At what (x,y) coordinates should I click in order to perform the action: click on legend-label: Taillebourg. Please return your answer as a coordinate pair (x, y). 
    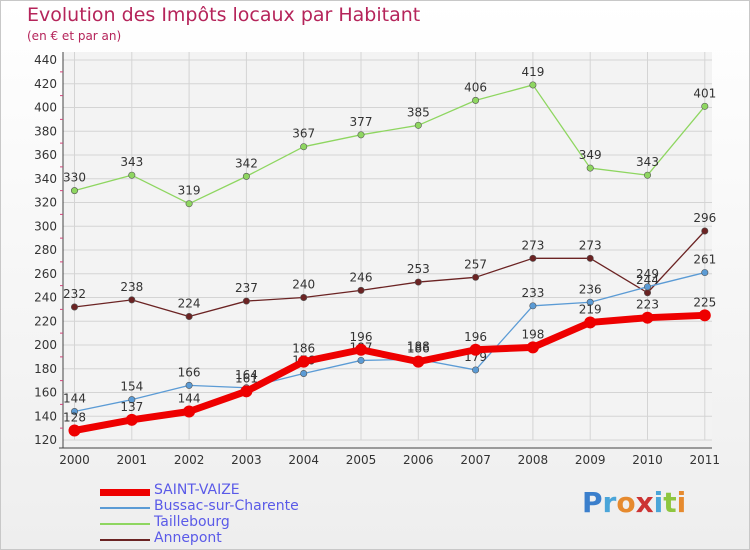
    Looking at the image, I should click on (192, 522).